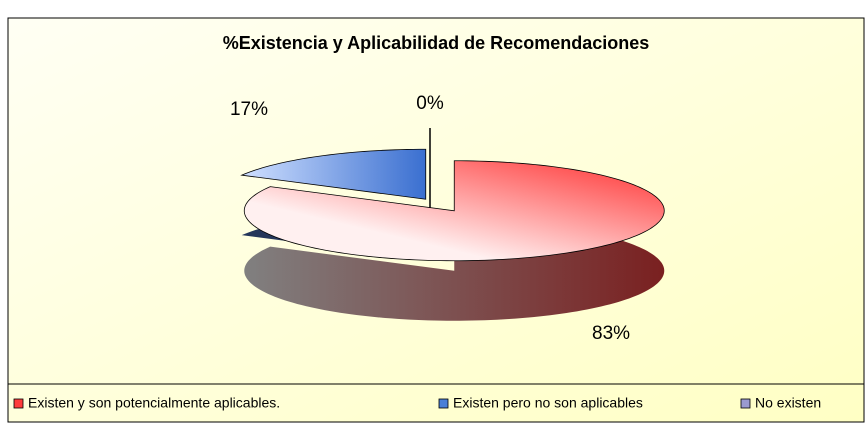 This screenshot has height=423, width=867. What do you see at coordinates (249, 109) in the screenshot?
I see `data-label: 17%` at bounding box center [249, 109].